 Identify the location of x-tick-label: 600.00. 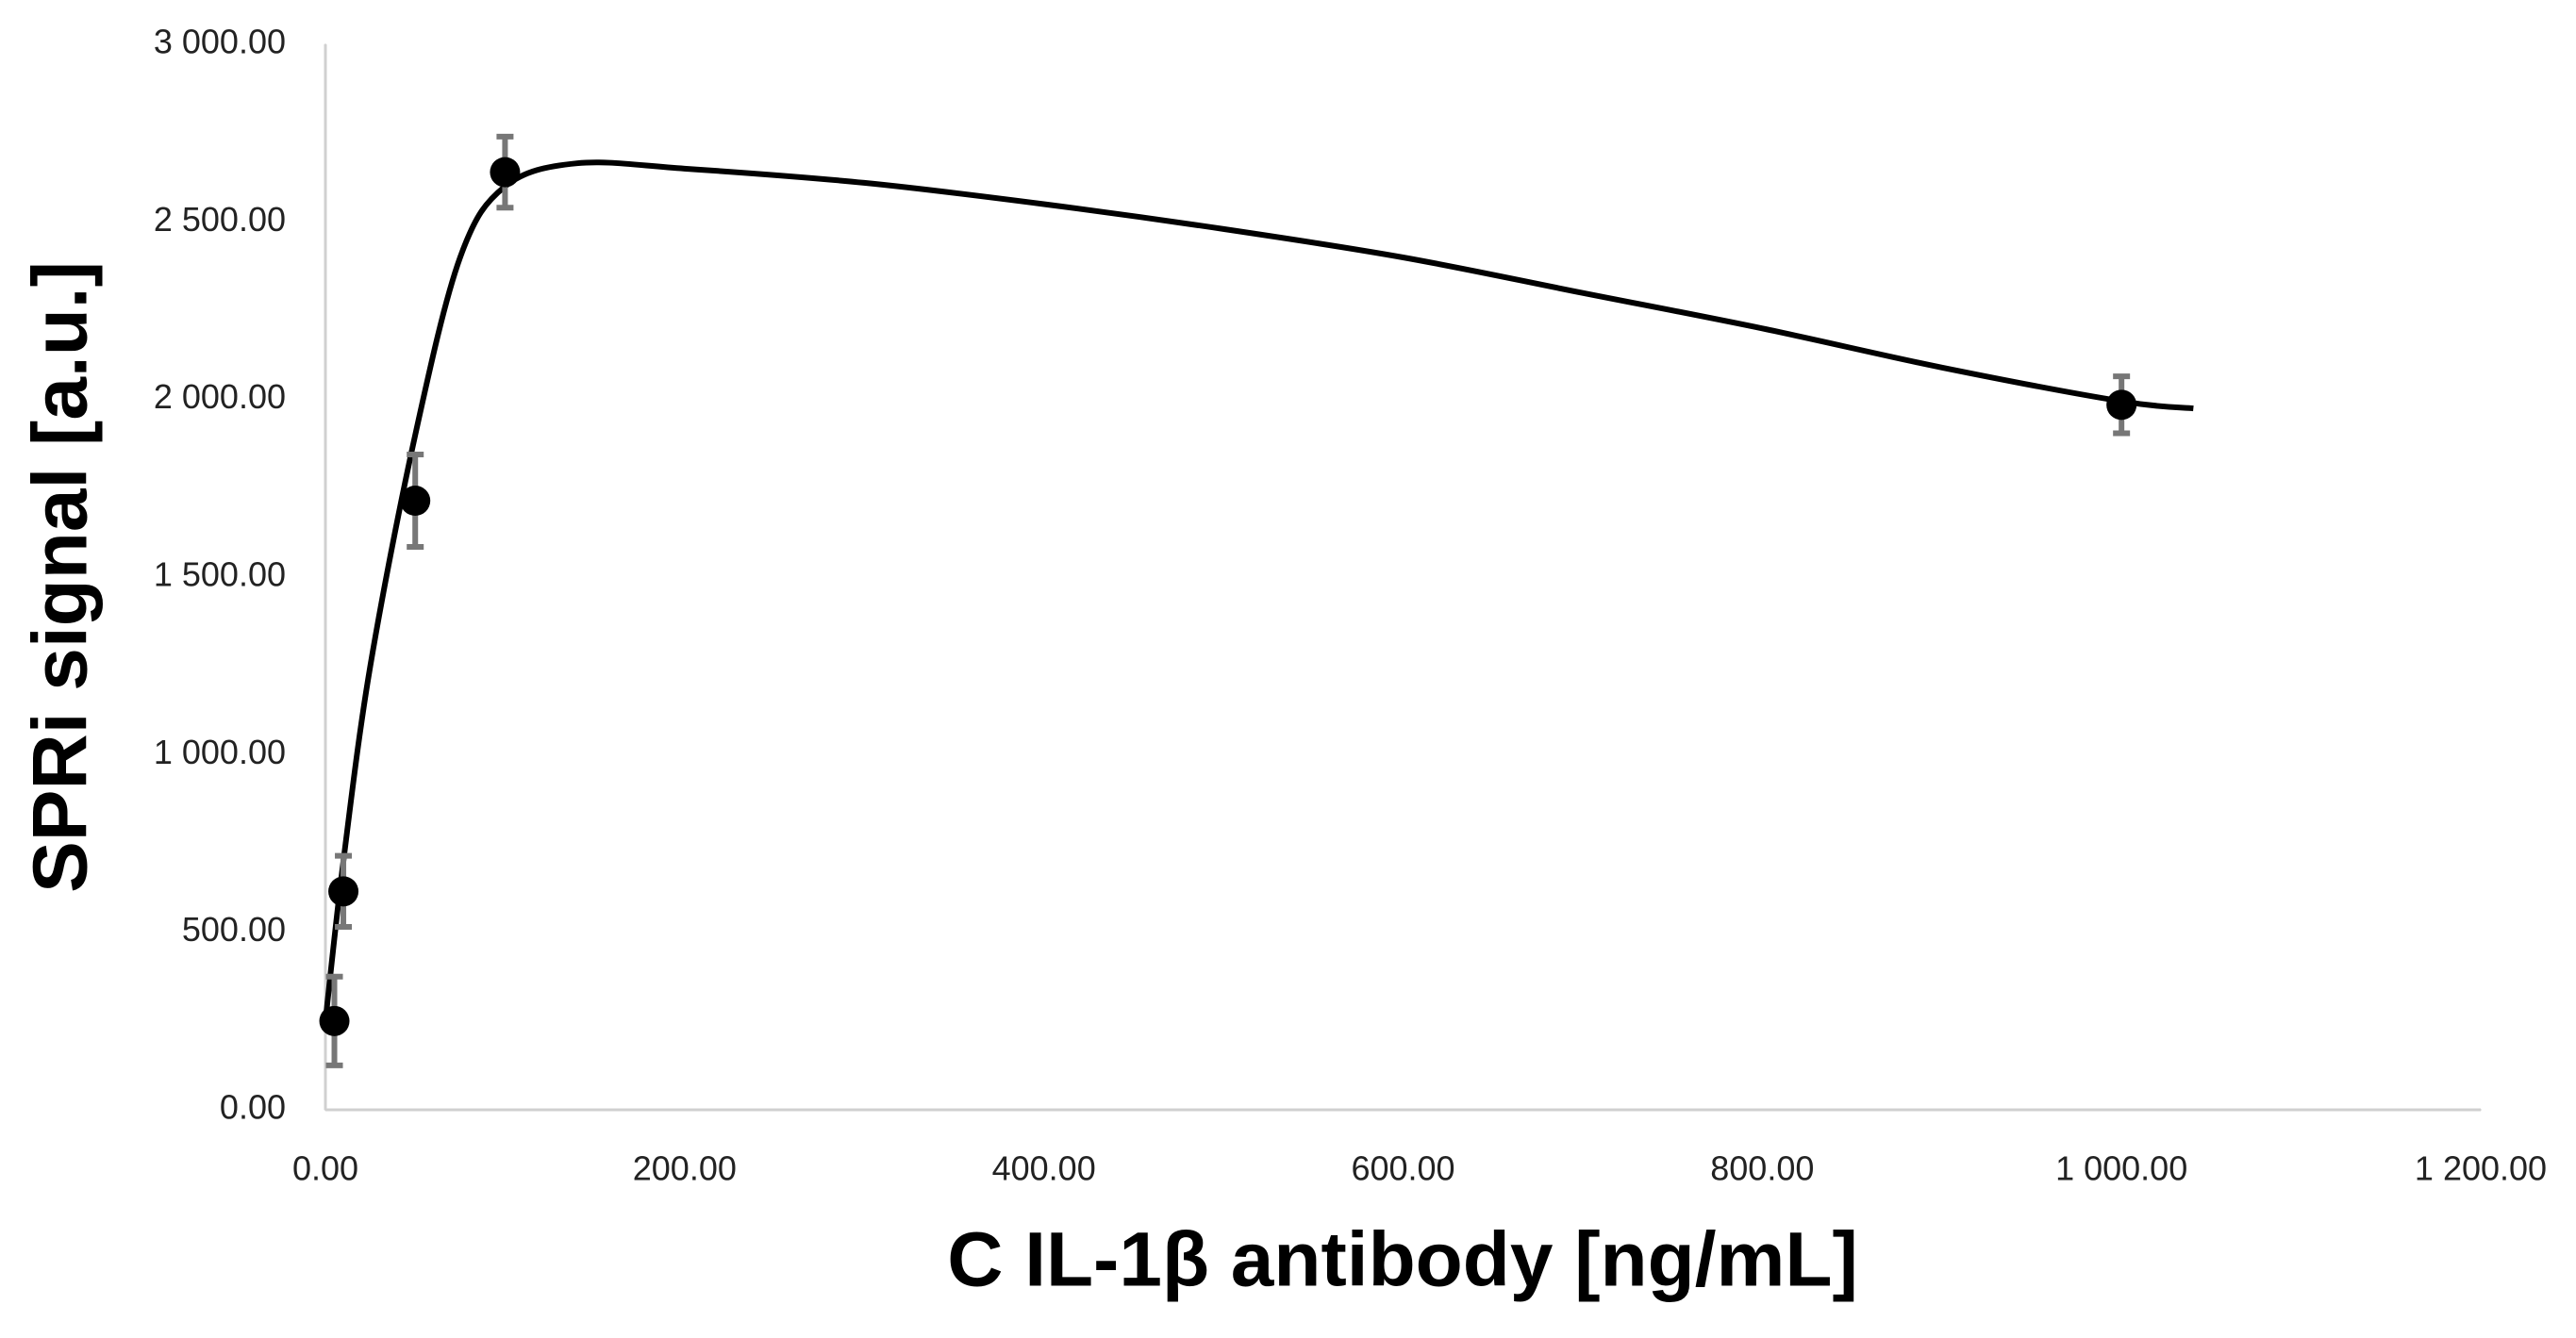
(1403, 1168).